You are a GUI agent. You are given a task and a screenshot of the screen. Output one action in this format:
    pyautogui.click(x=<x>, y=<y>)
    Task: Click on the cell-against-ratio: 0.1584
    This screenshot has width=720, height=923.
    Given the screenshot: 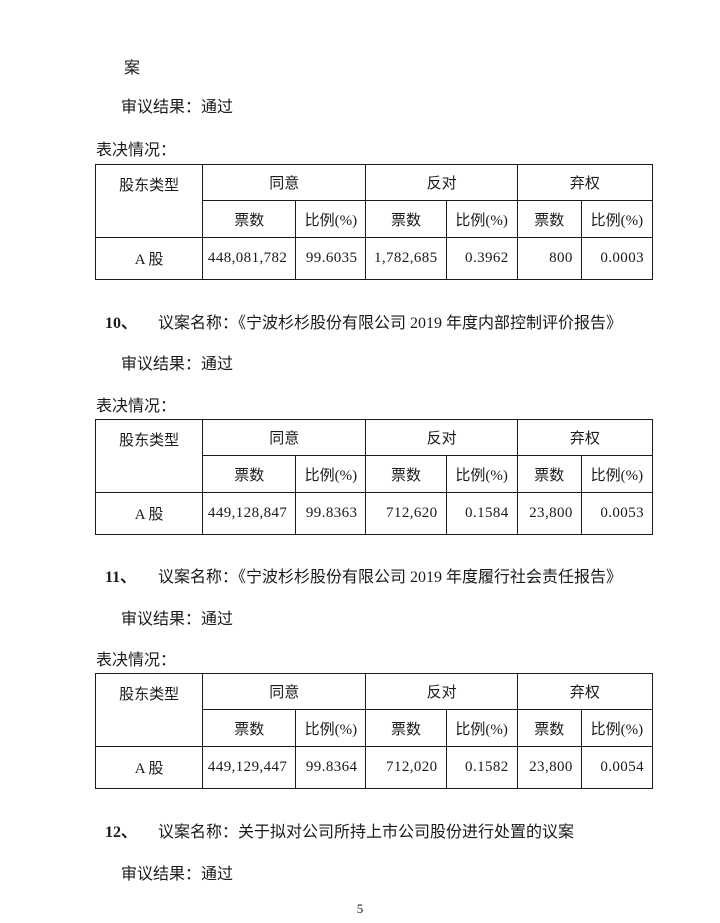 What is the action you would take?
    pyautogui.click(x=481, y=513)
    